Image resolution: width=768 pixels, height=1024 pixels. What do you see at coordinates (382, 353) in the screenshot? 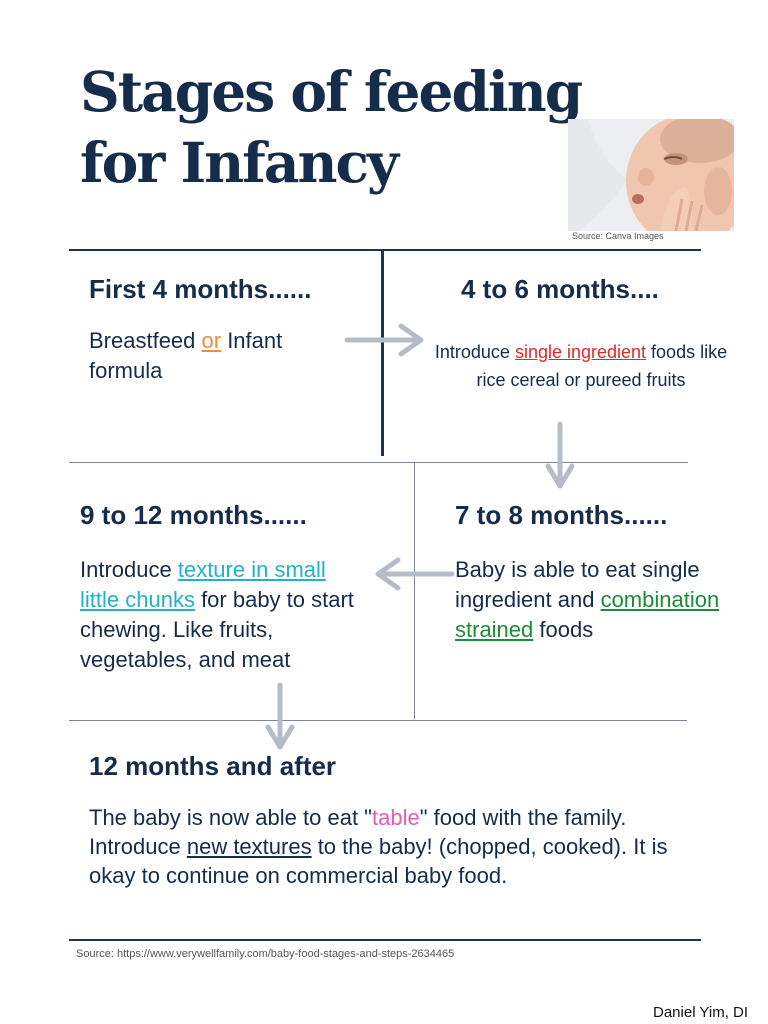
I see `upper-column-divider` at bounding box center [382, 353].